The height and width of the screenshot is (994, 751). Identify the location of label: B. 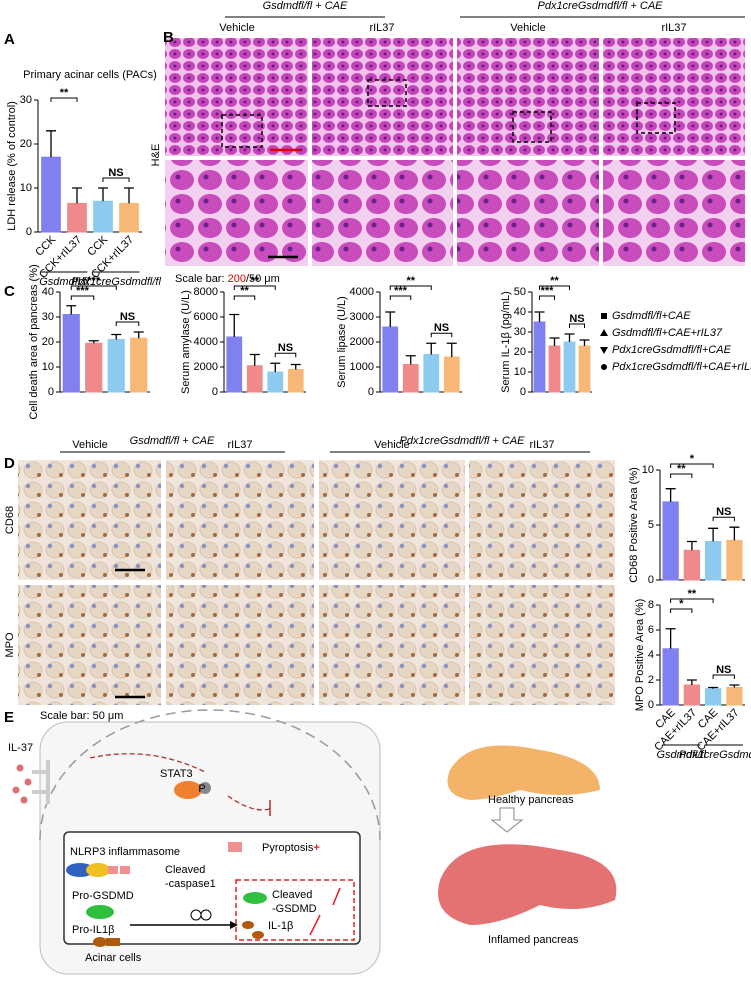
(168, 37).